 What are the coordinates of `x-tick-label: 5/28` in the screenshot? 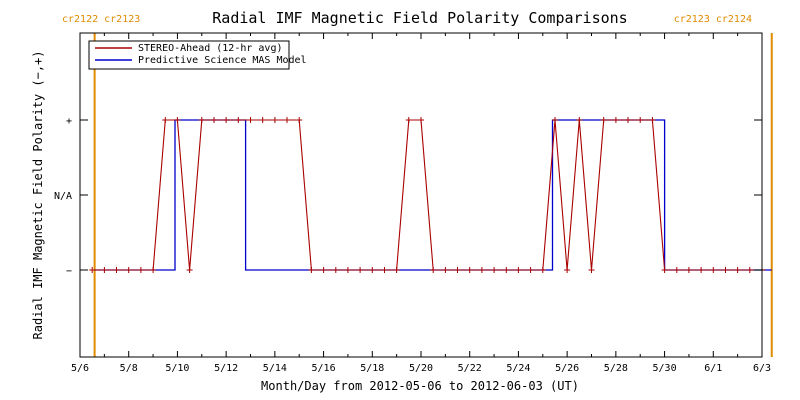 It's located at (616, 368).